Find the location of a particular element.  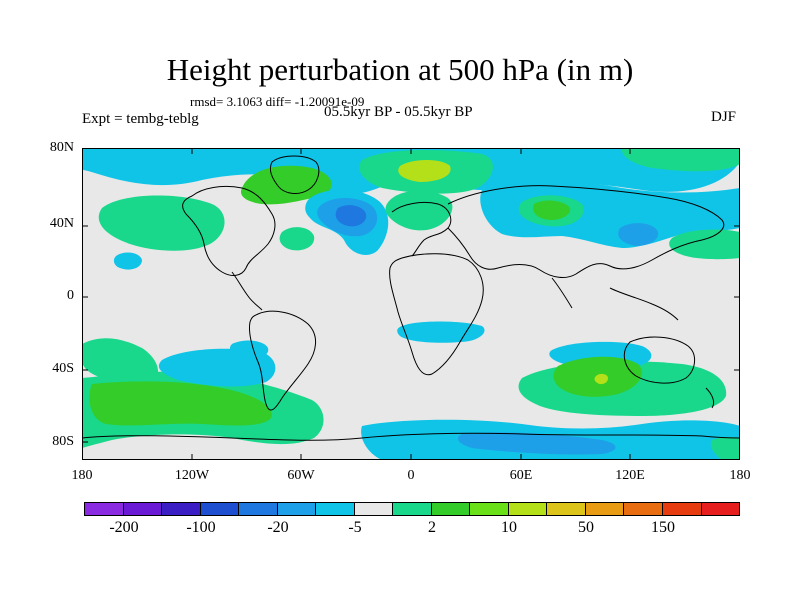

experiment-label: Expt = tembg-teblg is located at coordinates (140, 119).